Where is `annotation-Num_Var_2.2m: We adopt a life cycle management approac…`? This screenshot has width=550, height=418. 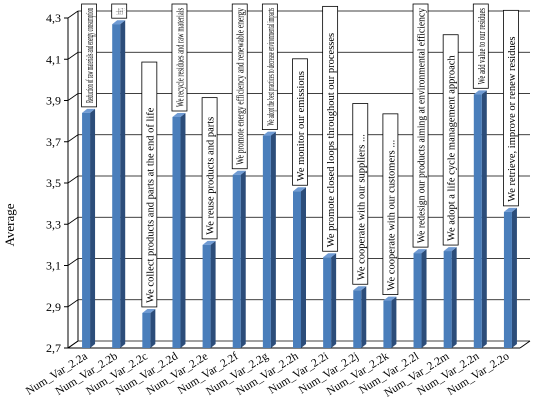 annotation-Num_Var_2.2m: We adopt a life cycle management approac… is located at coordinates (450, 140).